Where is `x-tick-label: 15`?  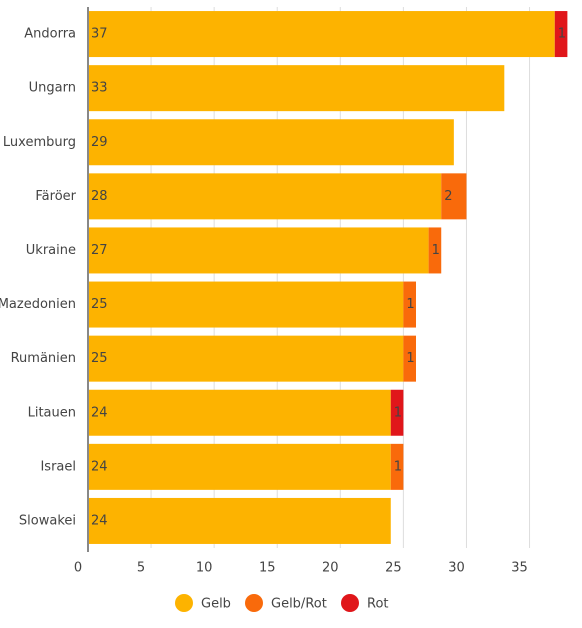
x-tick-label: 15 is located at coordinates (267, 568).